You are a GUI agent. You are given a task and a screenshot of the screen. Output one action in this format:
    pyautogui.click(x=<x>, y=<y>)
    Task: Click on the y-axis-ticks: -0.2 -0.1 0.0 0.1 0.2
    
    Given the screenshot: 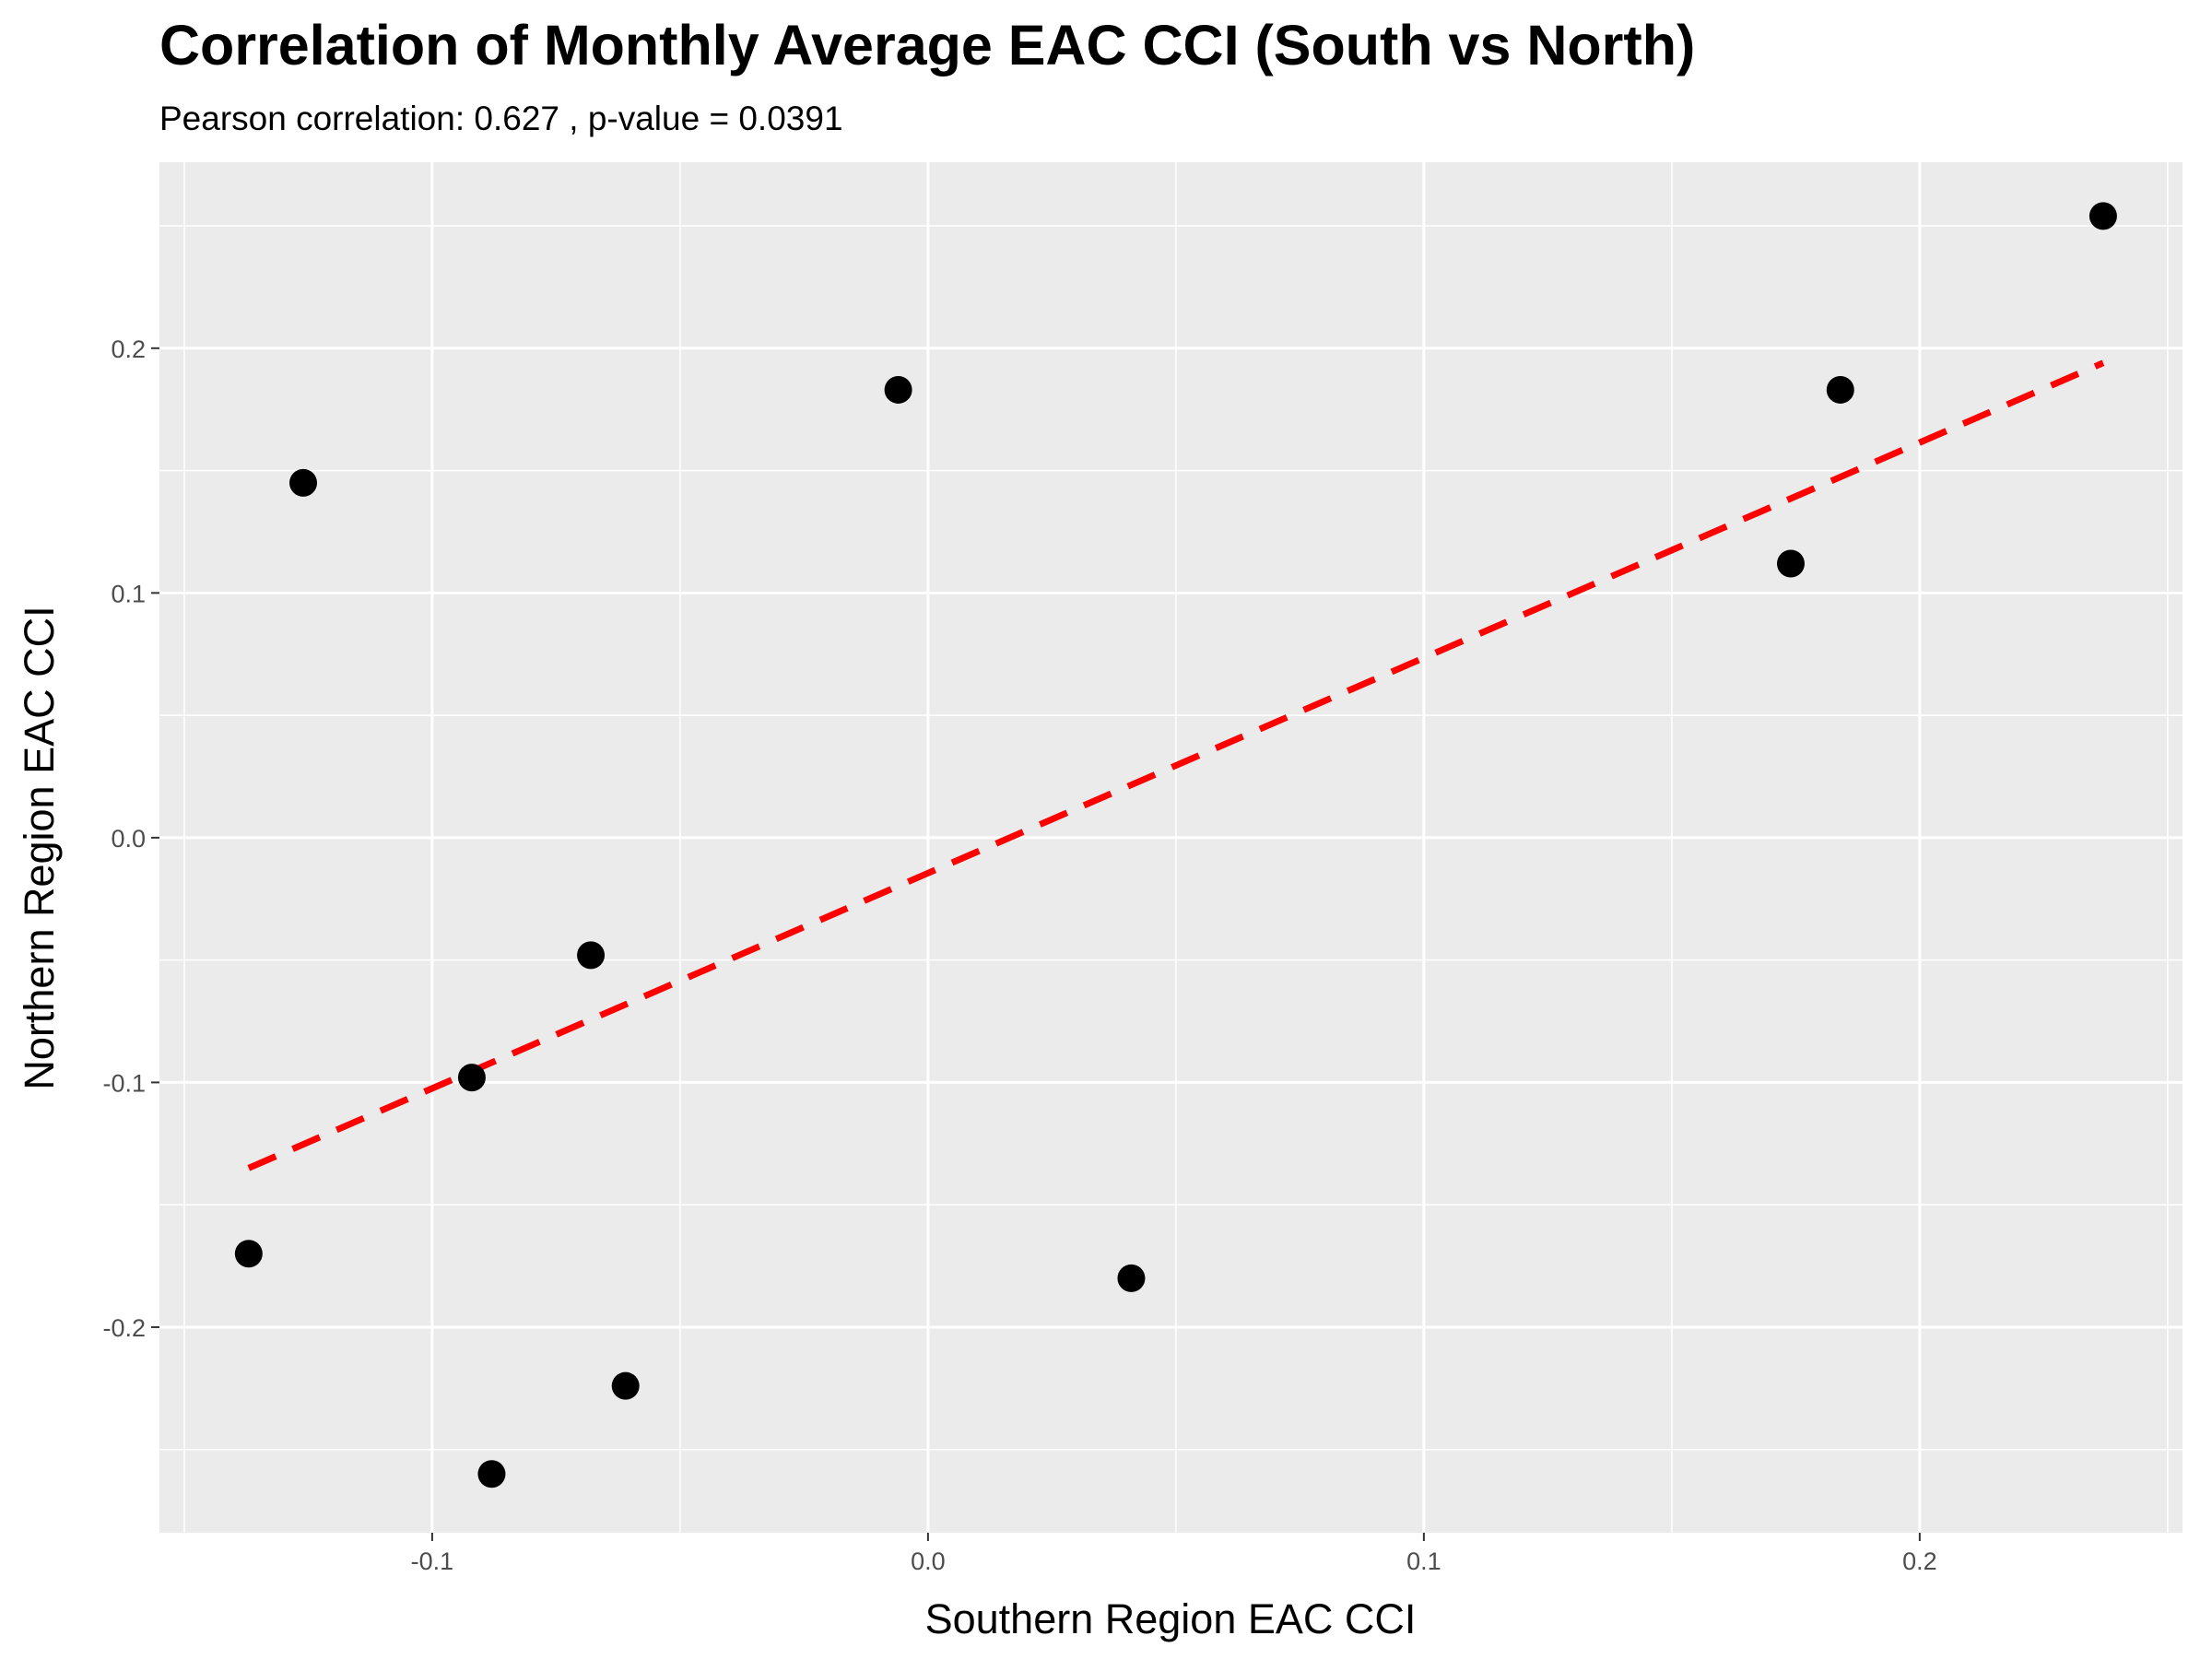 What is the action you would take?
    pyautogui.click(x=130, y=838)
    